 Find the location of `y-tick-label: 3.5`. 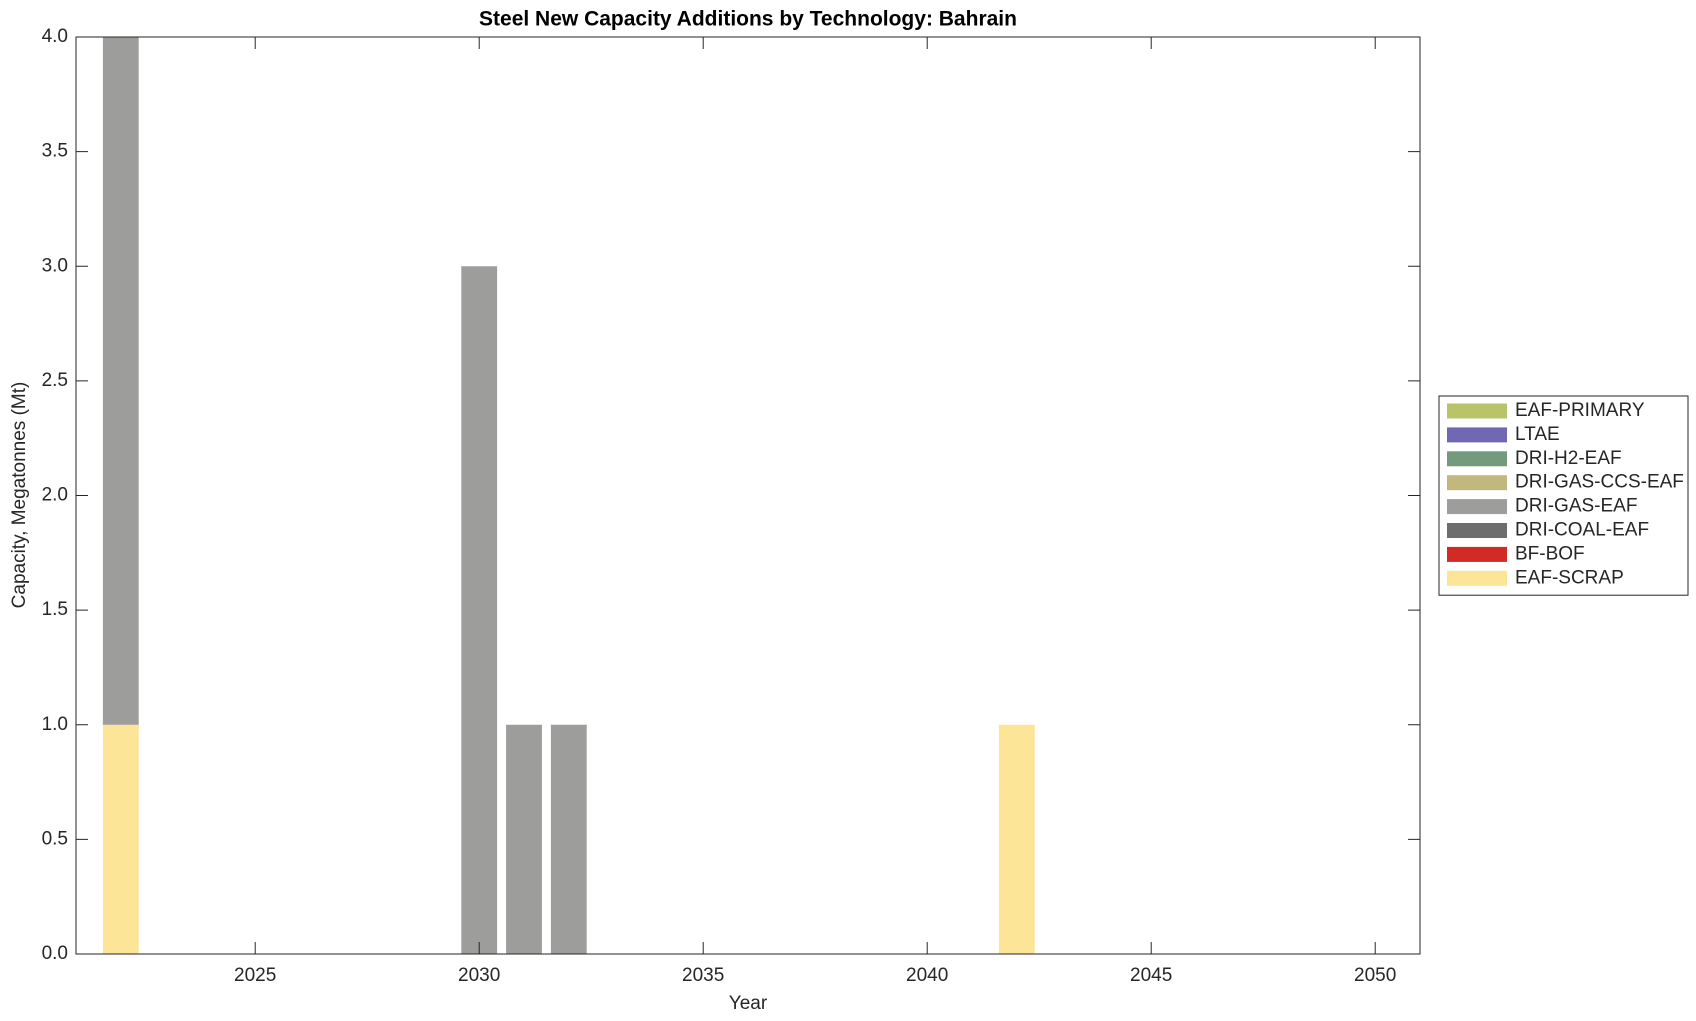

y-tick-label: 3.5 is located at coordinates (55, 151).